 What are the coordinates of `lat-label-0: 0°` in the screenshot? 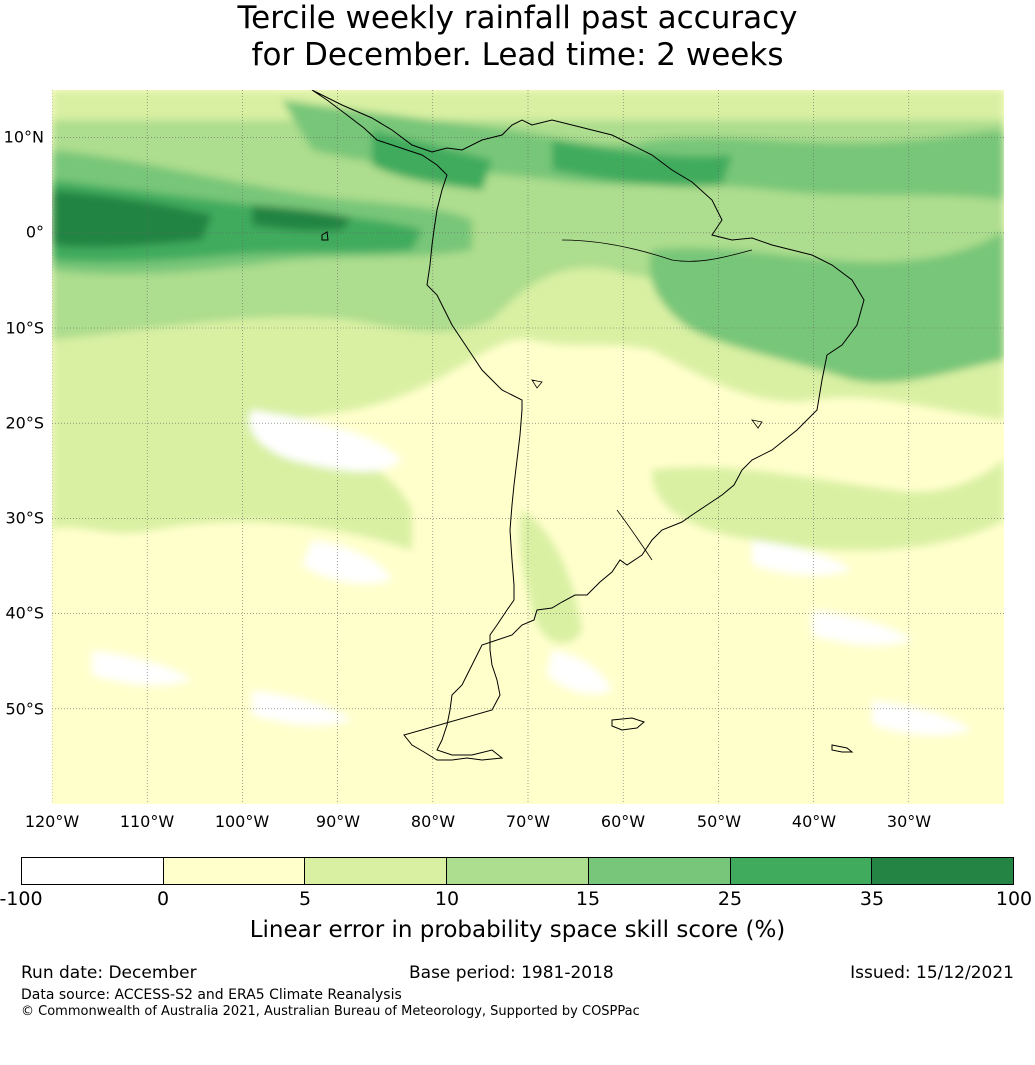 It's located at (34, 232).